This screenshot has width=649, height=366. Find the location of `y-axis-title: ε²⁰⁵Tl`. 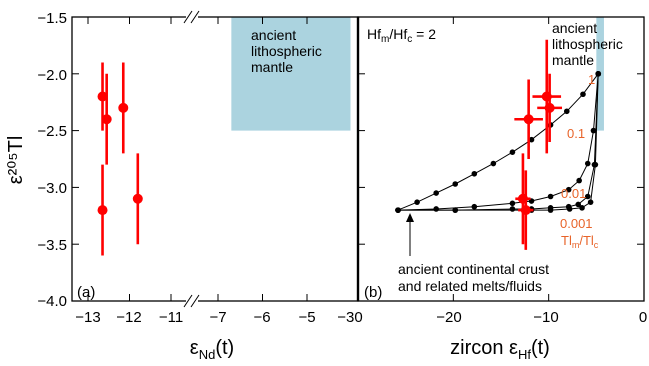

y-axis-title: ε²⁰⁵Tl is located at coordinates (16, 160).